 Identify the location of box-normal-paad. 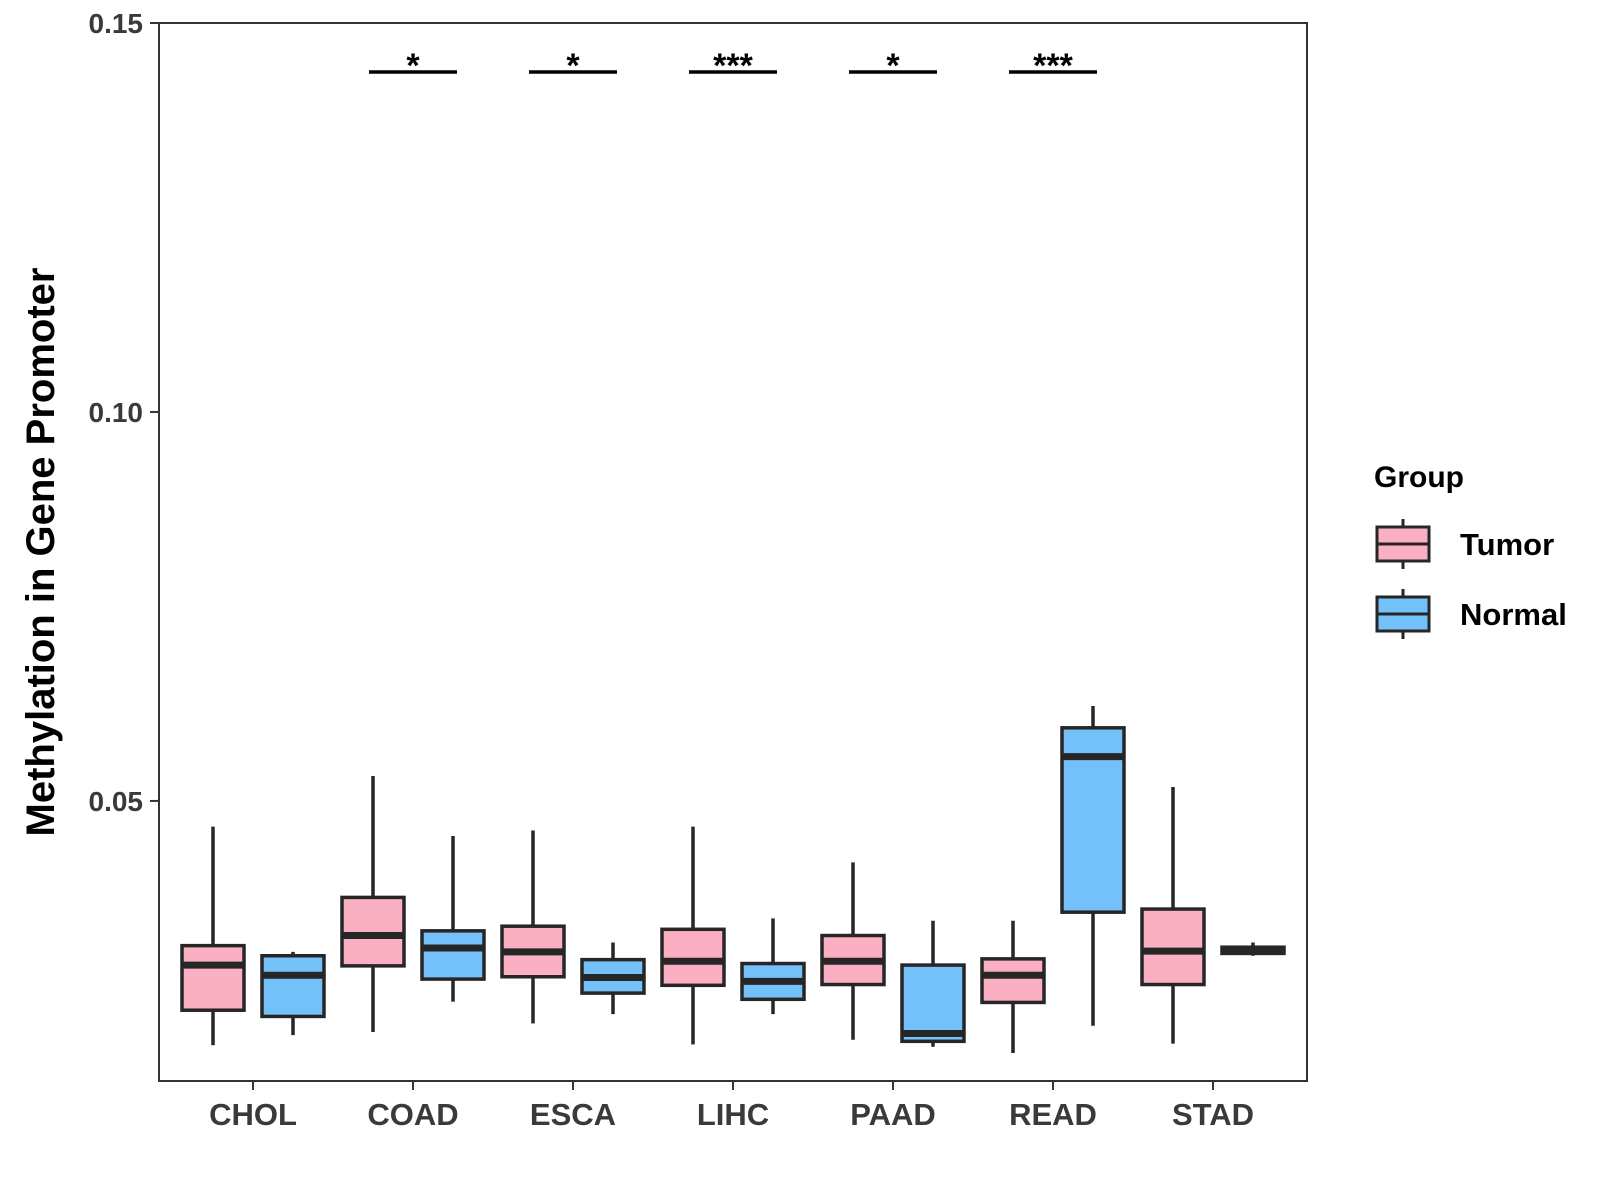
(933, 983).